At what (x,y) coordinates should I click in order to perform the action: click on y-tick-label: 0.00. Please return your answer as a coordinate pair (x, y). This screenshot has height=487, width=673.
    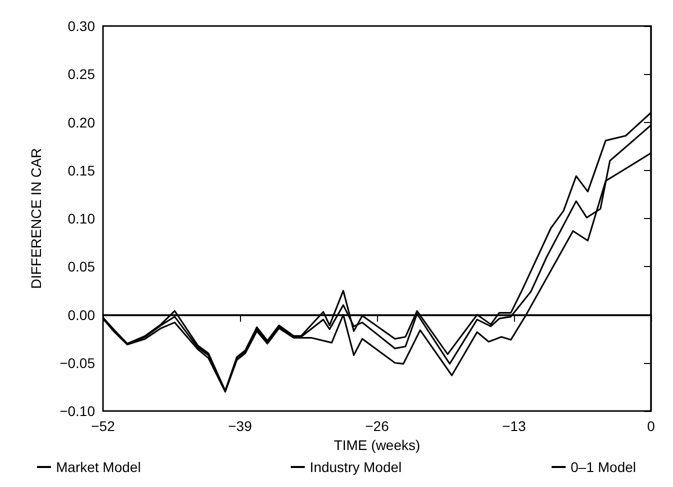
    Looking at the image, I should click on (82, 314).